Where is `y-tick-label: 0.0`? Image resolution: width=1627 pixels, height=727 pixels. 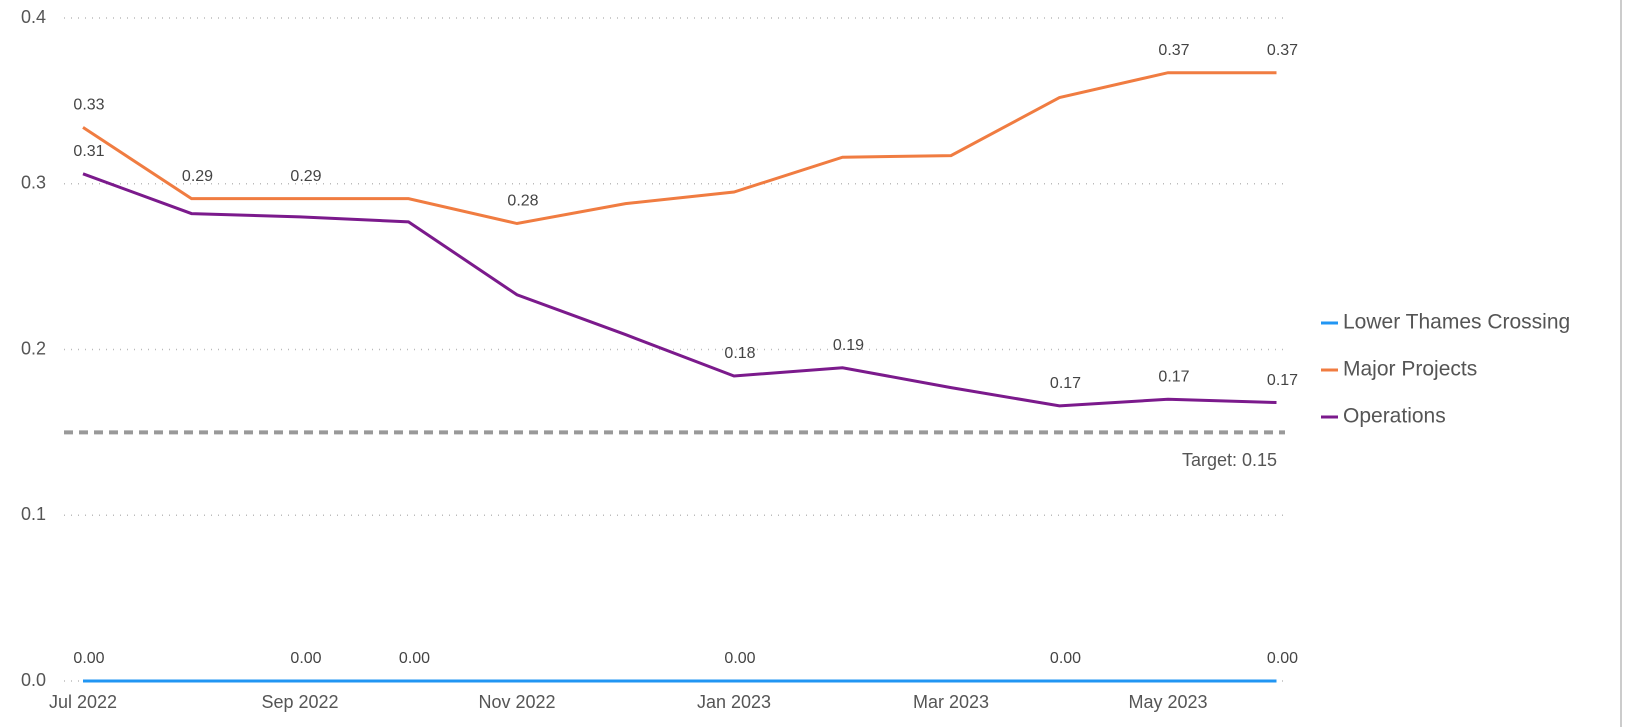 y-tick-label: 0.0 is located at coordinates (33, 680).